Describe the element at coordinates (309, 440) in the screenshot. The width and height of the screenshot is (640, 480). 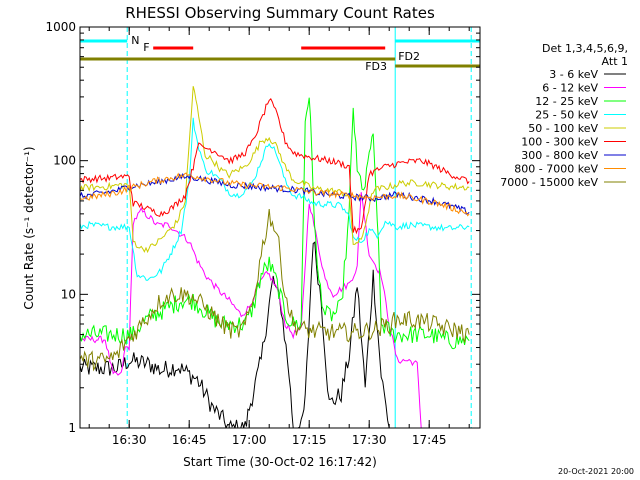
I see `x-tick-label: 17:15` at that location.